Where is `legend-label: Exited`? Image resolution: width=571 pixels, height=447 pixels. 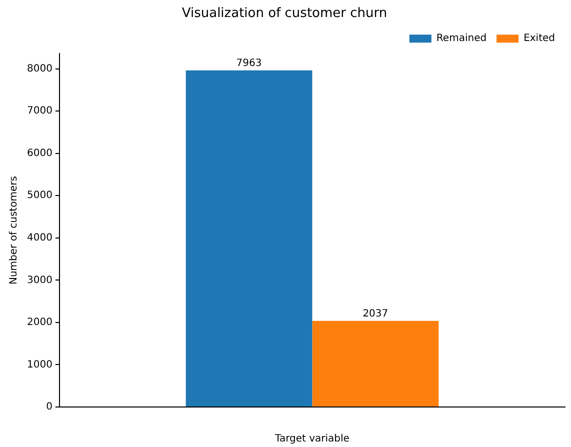 legend-label: Exited is located at coordinates (539, 38).